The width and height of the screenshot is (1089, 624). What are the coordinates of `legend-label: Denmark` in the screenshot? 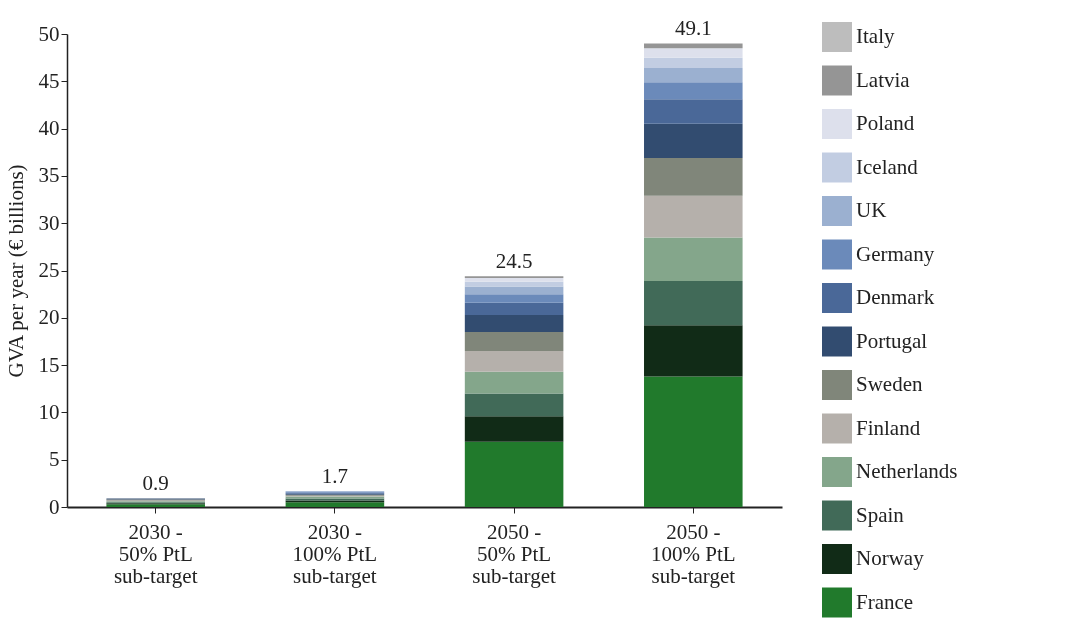 It's located at (895, 297).